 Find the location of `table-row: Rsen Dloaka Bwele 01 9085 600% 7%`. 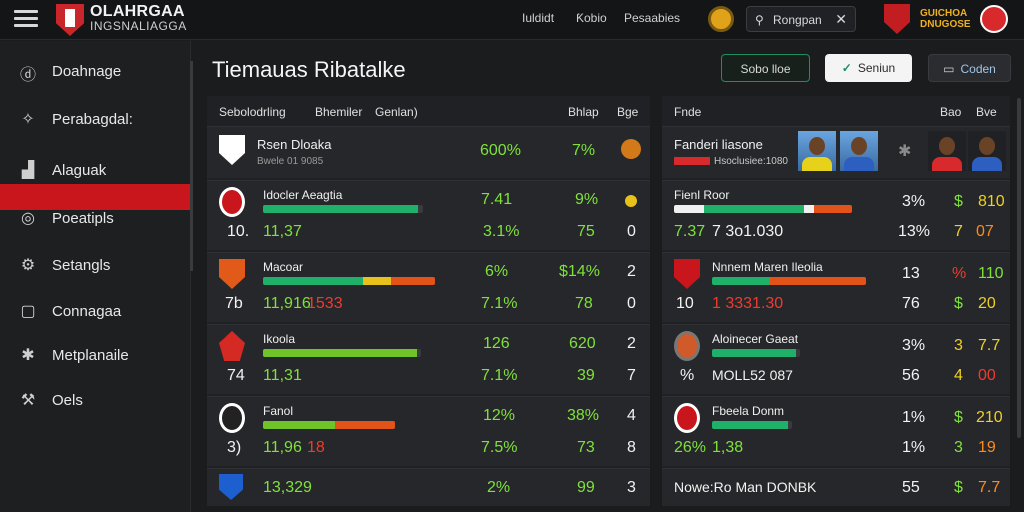

table-row: Rsen Dloaka Bwele 01 9085 600% 7% is located at coordinates (428, 152).